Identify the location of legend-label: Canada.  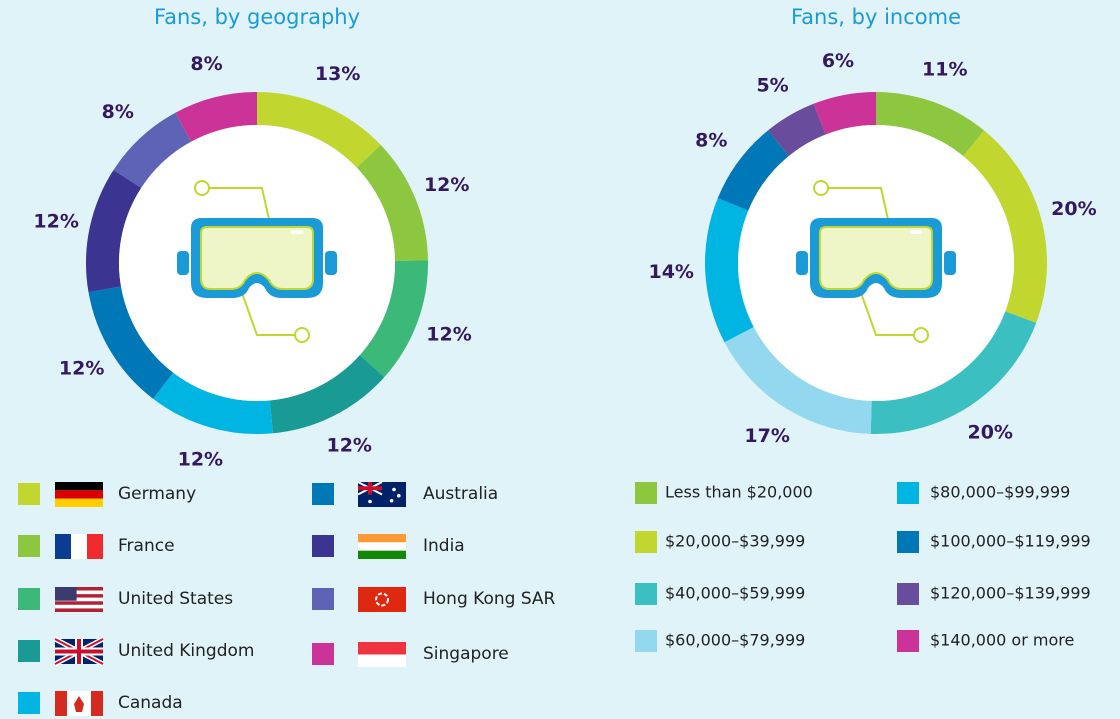
(150, 703).